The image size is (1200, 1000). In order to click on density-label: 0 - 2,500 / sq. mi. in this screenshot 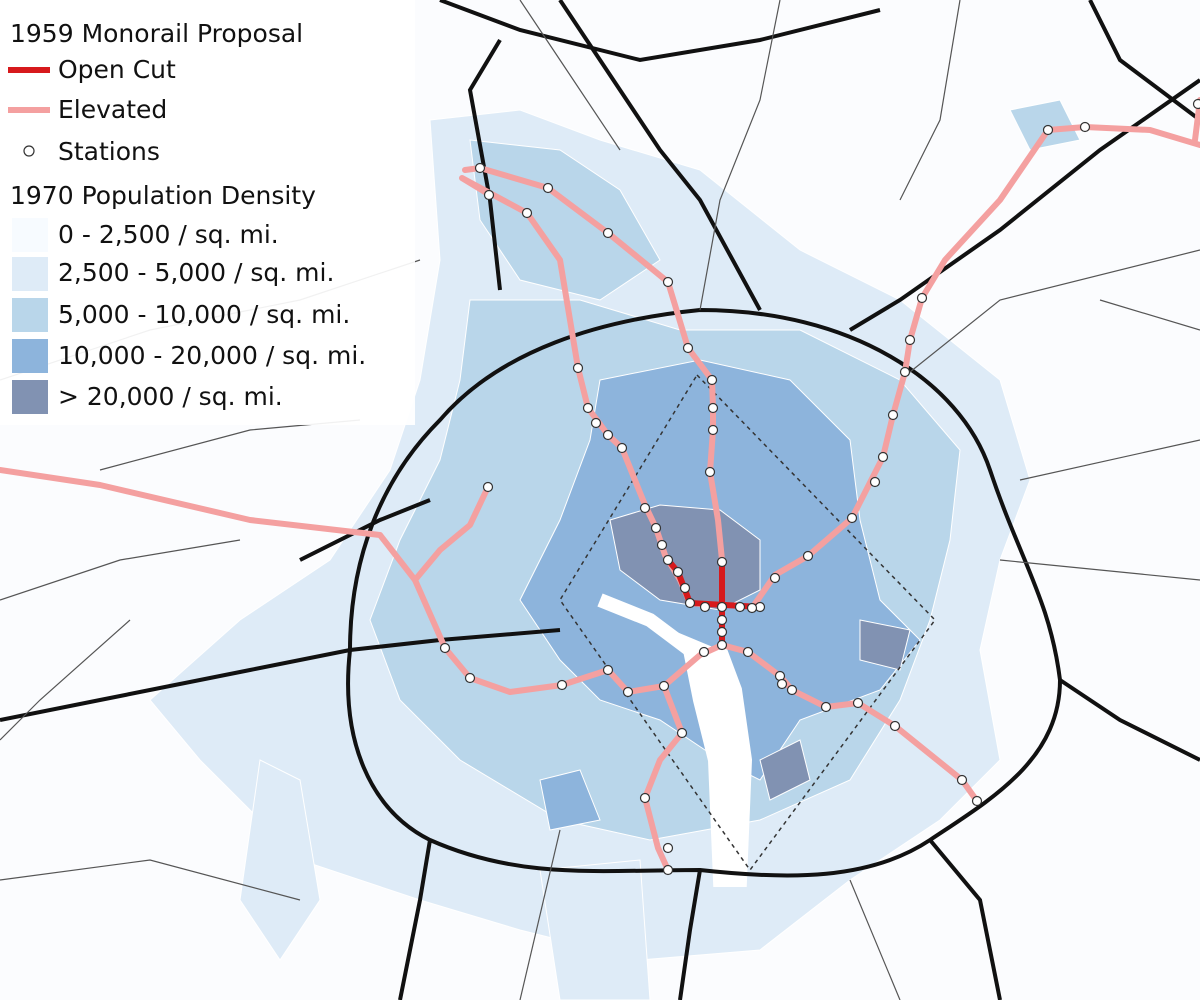, I will do `click(168, 234)`.